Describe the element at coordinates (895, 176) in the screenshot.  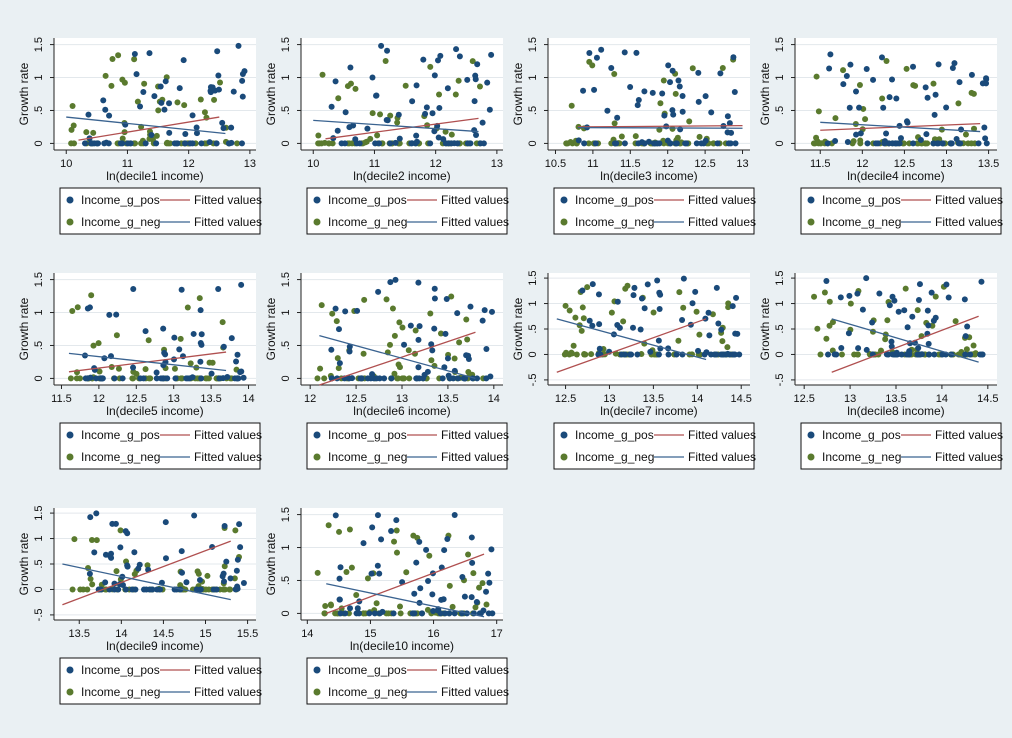
I see `x-axis-title: ln(decile4 income)` at that location.